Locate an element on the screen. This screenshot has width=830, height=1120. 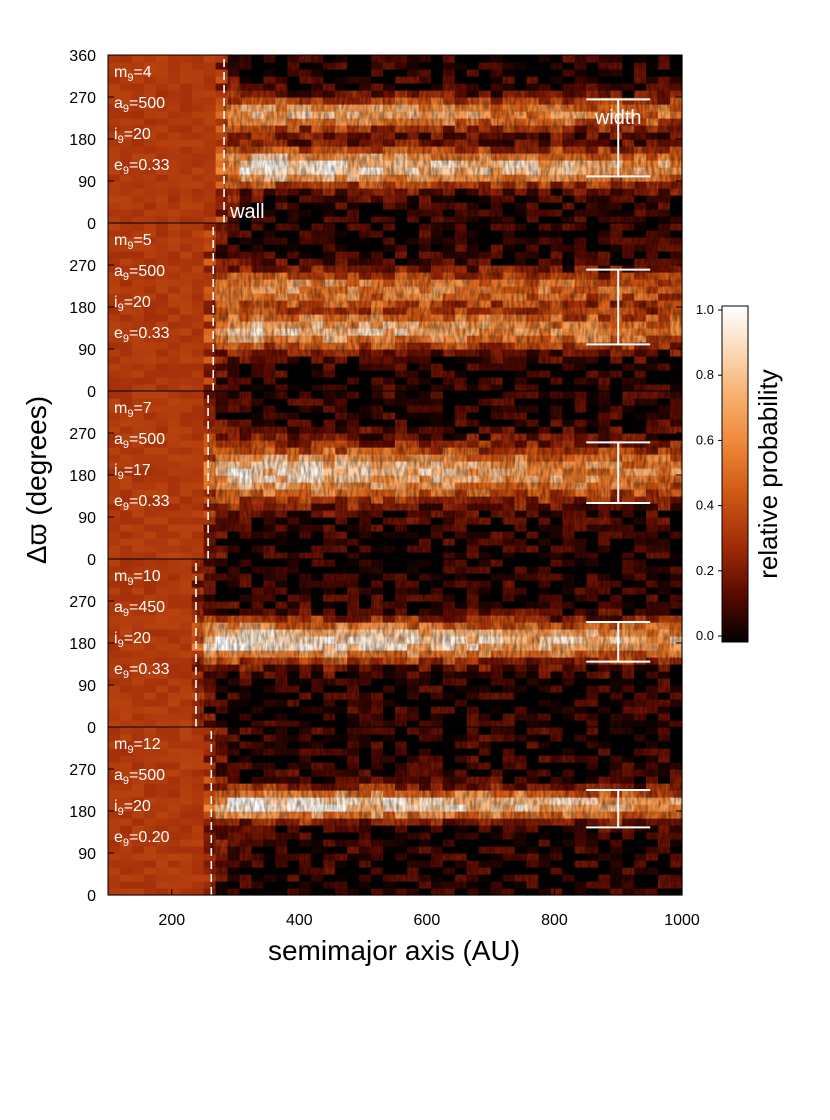
heatmap-texture is located at coordinates (439, 643).